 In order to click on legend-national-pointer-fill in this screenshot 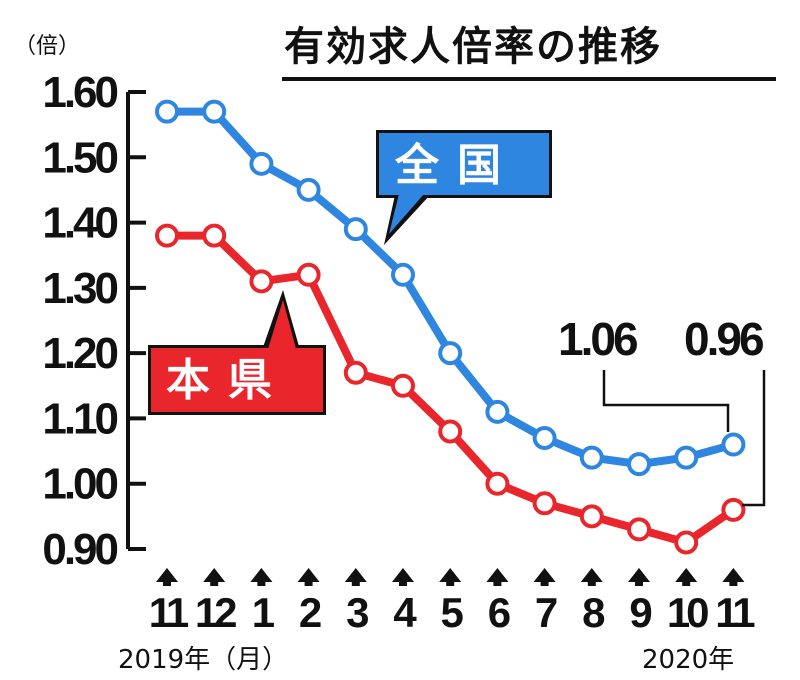, I will do `click(406, 214)`.